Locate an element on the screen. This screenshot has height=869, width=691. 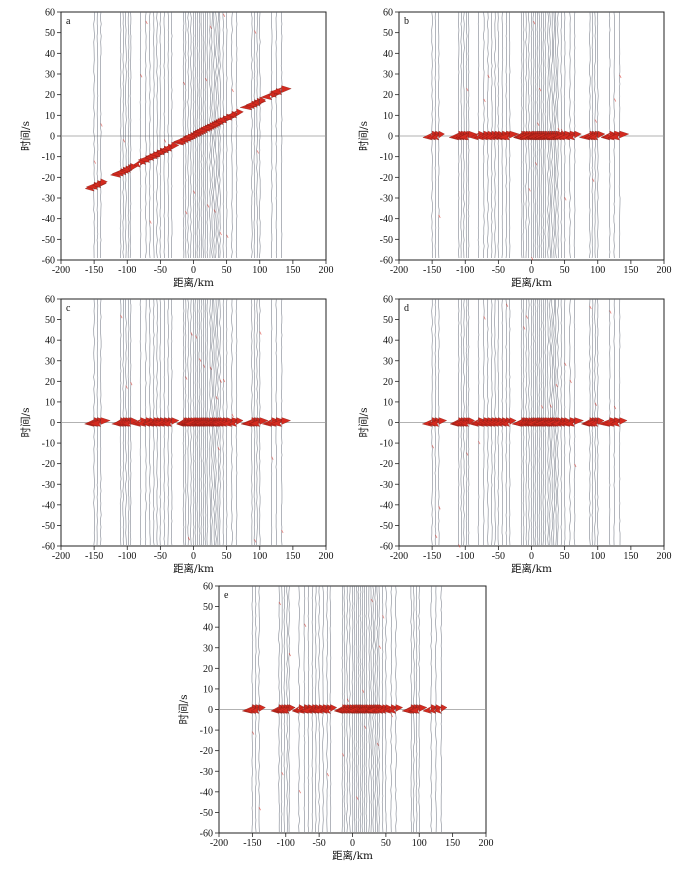
y-tick-label: -20 is located at coordinates (206, 751).